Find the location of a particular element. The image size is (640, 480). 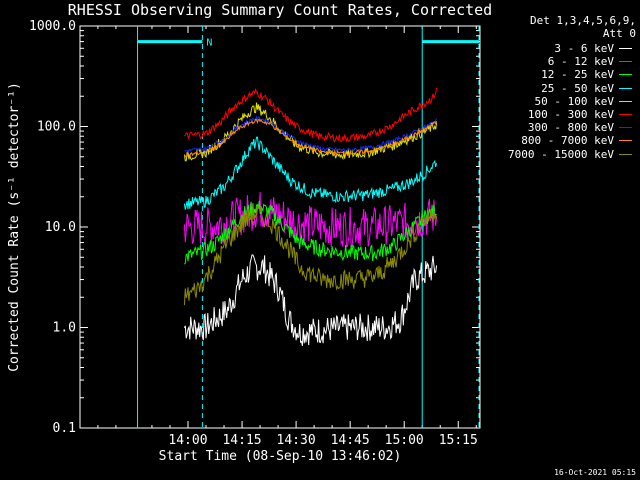

x-tick-label: 14:00 is located at coordinates (187, 440).